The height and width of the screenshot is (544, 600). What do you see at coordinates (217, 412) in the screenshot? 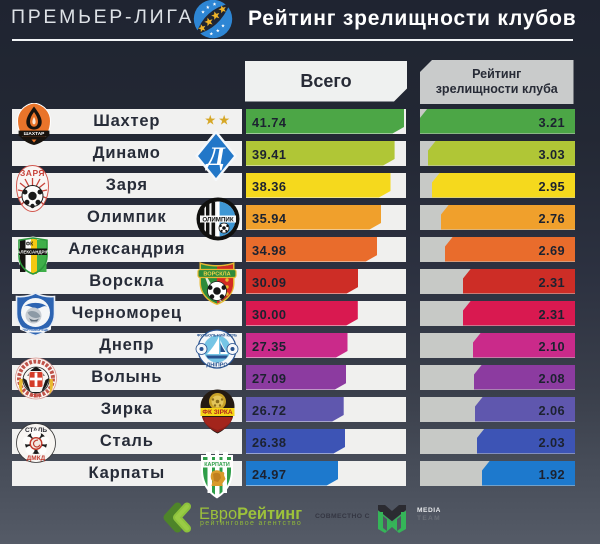
I see `svg-text: ФК ЗІРКА` at bounding box center [217, 412].